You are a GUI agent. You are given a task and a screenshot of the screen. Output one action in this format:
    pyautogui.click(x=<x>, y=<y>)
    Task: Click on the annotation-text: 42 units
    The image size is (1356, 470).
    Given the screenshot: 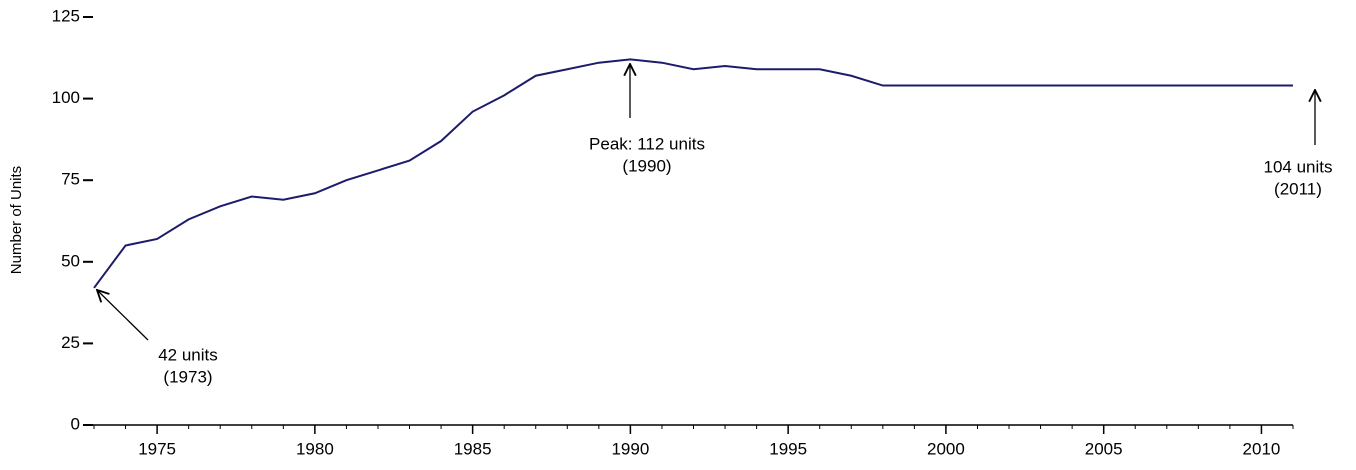 What is the action you would take?
    pyautogui.click(x=188, y=354)
    